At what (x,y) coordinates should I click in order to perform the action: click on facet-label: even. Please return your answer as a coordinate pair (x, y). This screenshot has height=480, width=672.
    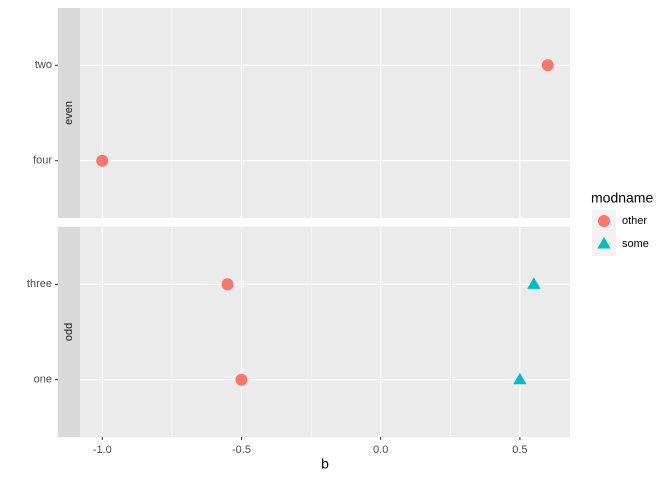
    Looking at the image, I should click on (69, 113).